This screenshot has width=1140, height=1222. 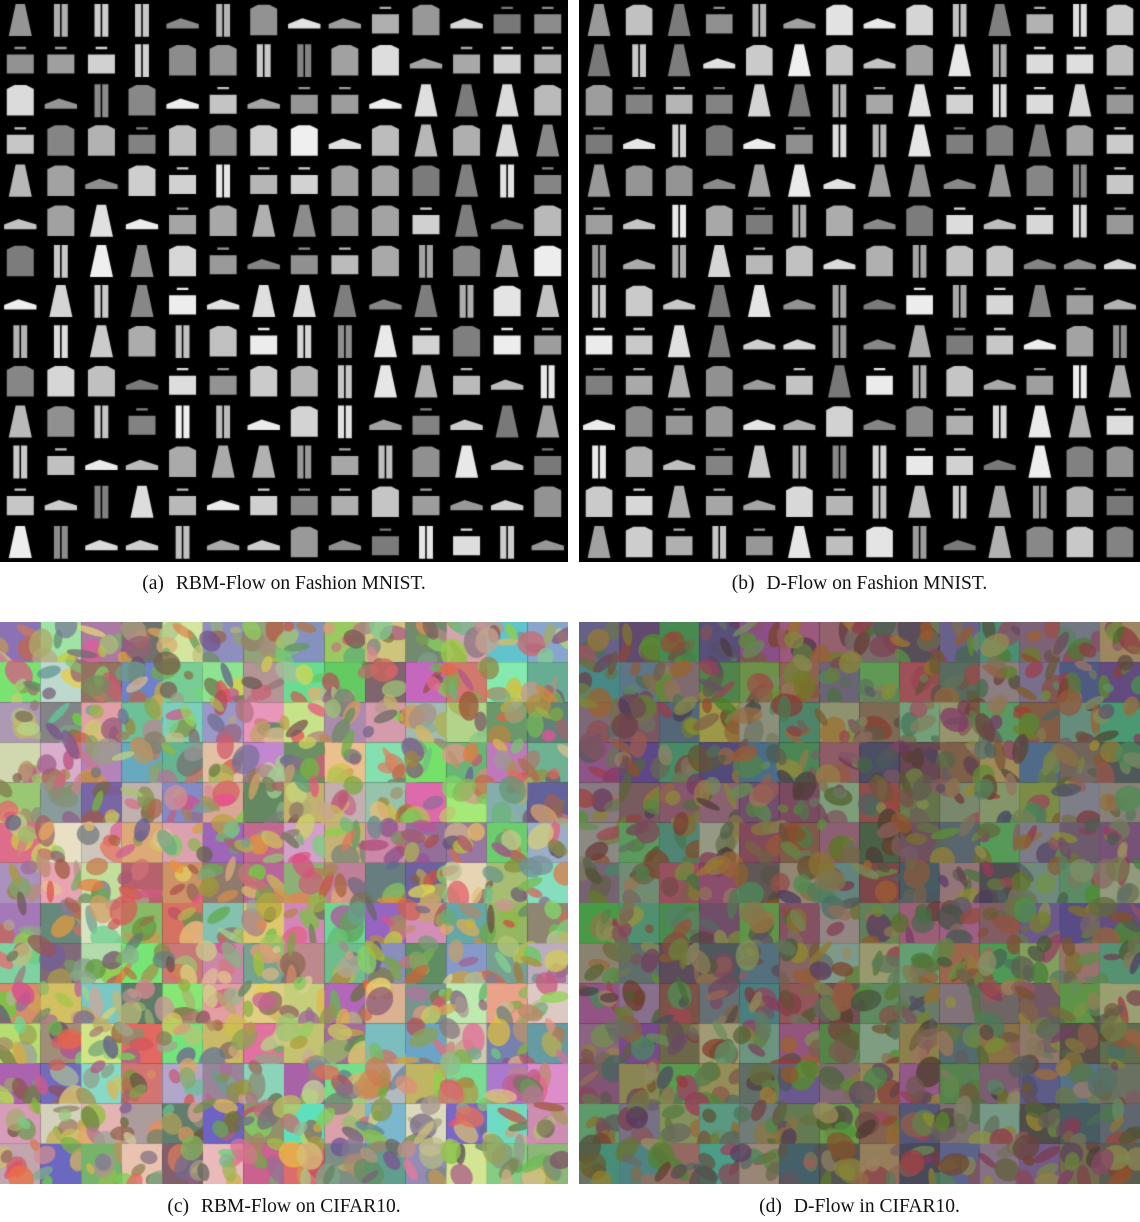 I want to click on caption-b-tag: (b), so click(x=743, y=583).